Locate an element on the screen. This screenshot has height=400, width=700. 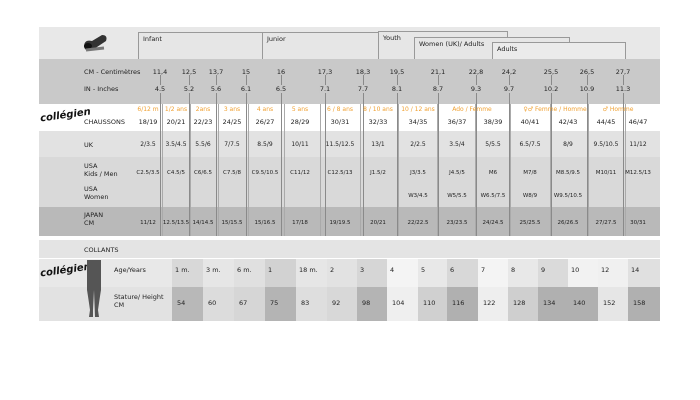
cm-value: 27,7 is located at coordinates (623, 72).